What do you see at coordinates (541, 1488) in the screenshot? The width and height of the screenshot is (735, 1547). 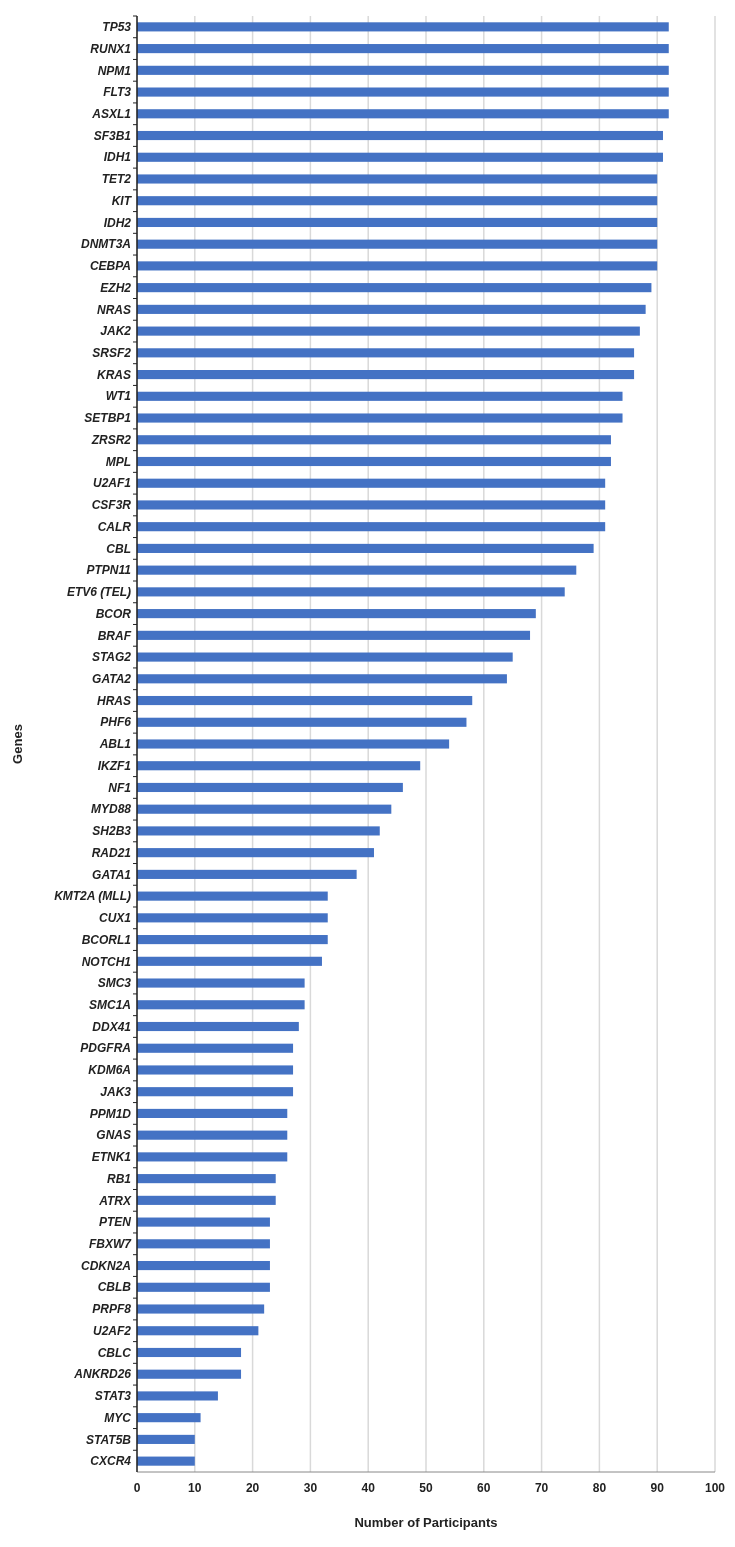 I see `x-tick-label: 70` at bounding box center [541, 1488].